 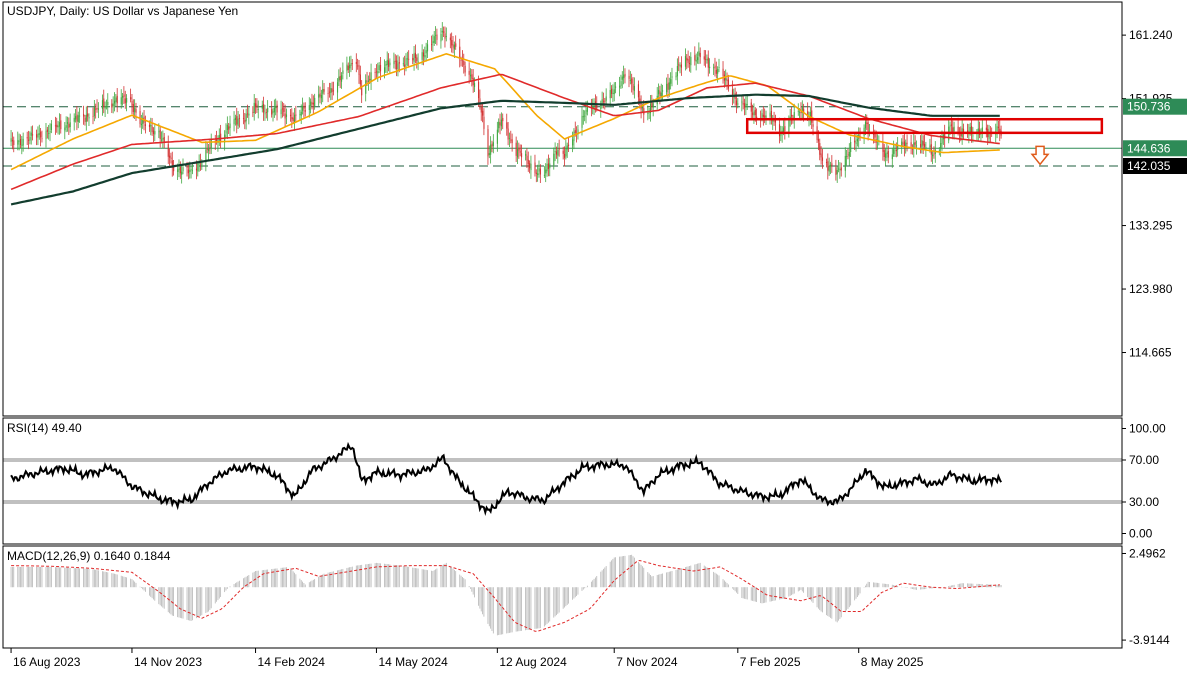 I want to click on rsi-y-tick-label: 0.00, so click(x=1141, y=534).